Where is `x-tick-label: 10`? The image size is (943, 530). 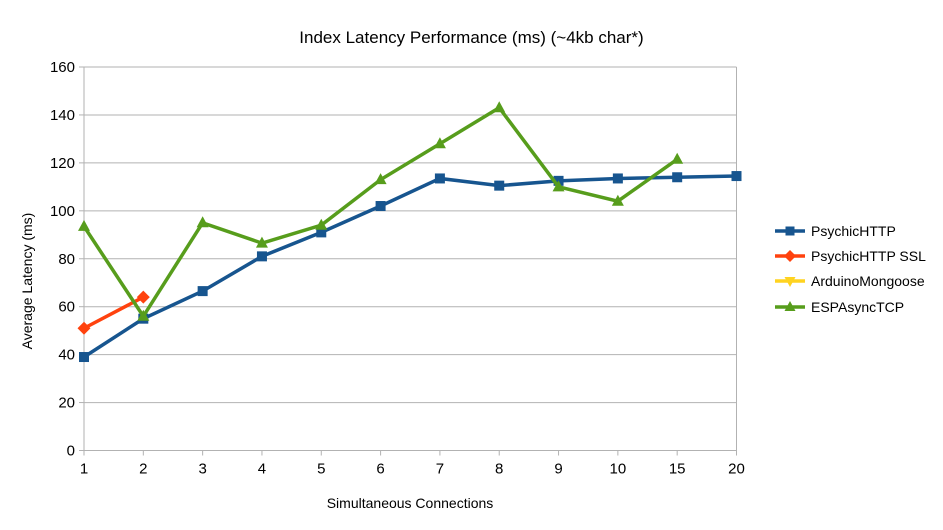
x-tick-label: 10 is located at coordinates (618, 469).